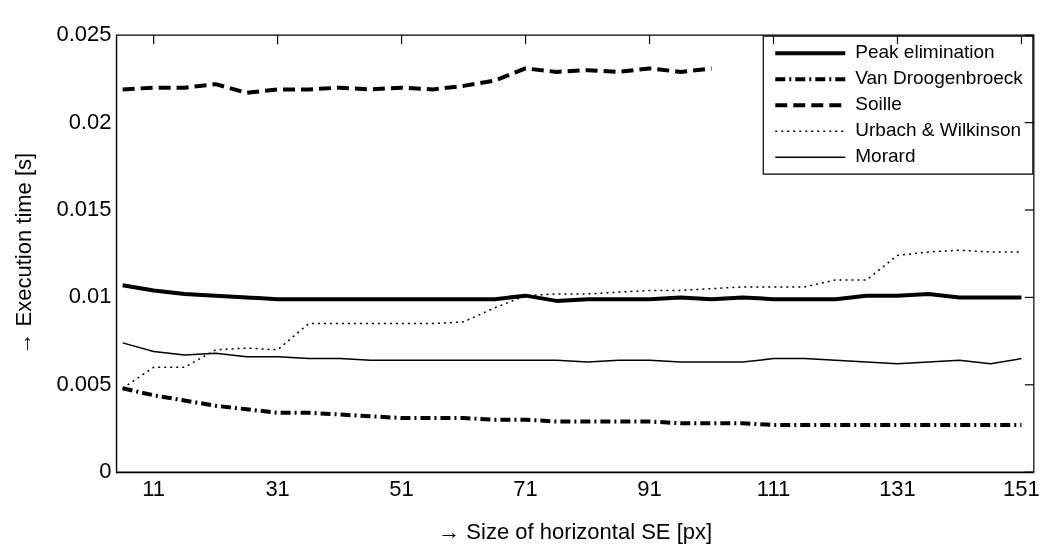 The width and height of the screenshot is (1062, 556). Describe the element at coordinates (925, 52) in the screenshot. I see `legend-label: Peak elimination` at that location.